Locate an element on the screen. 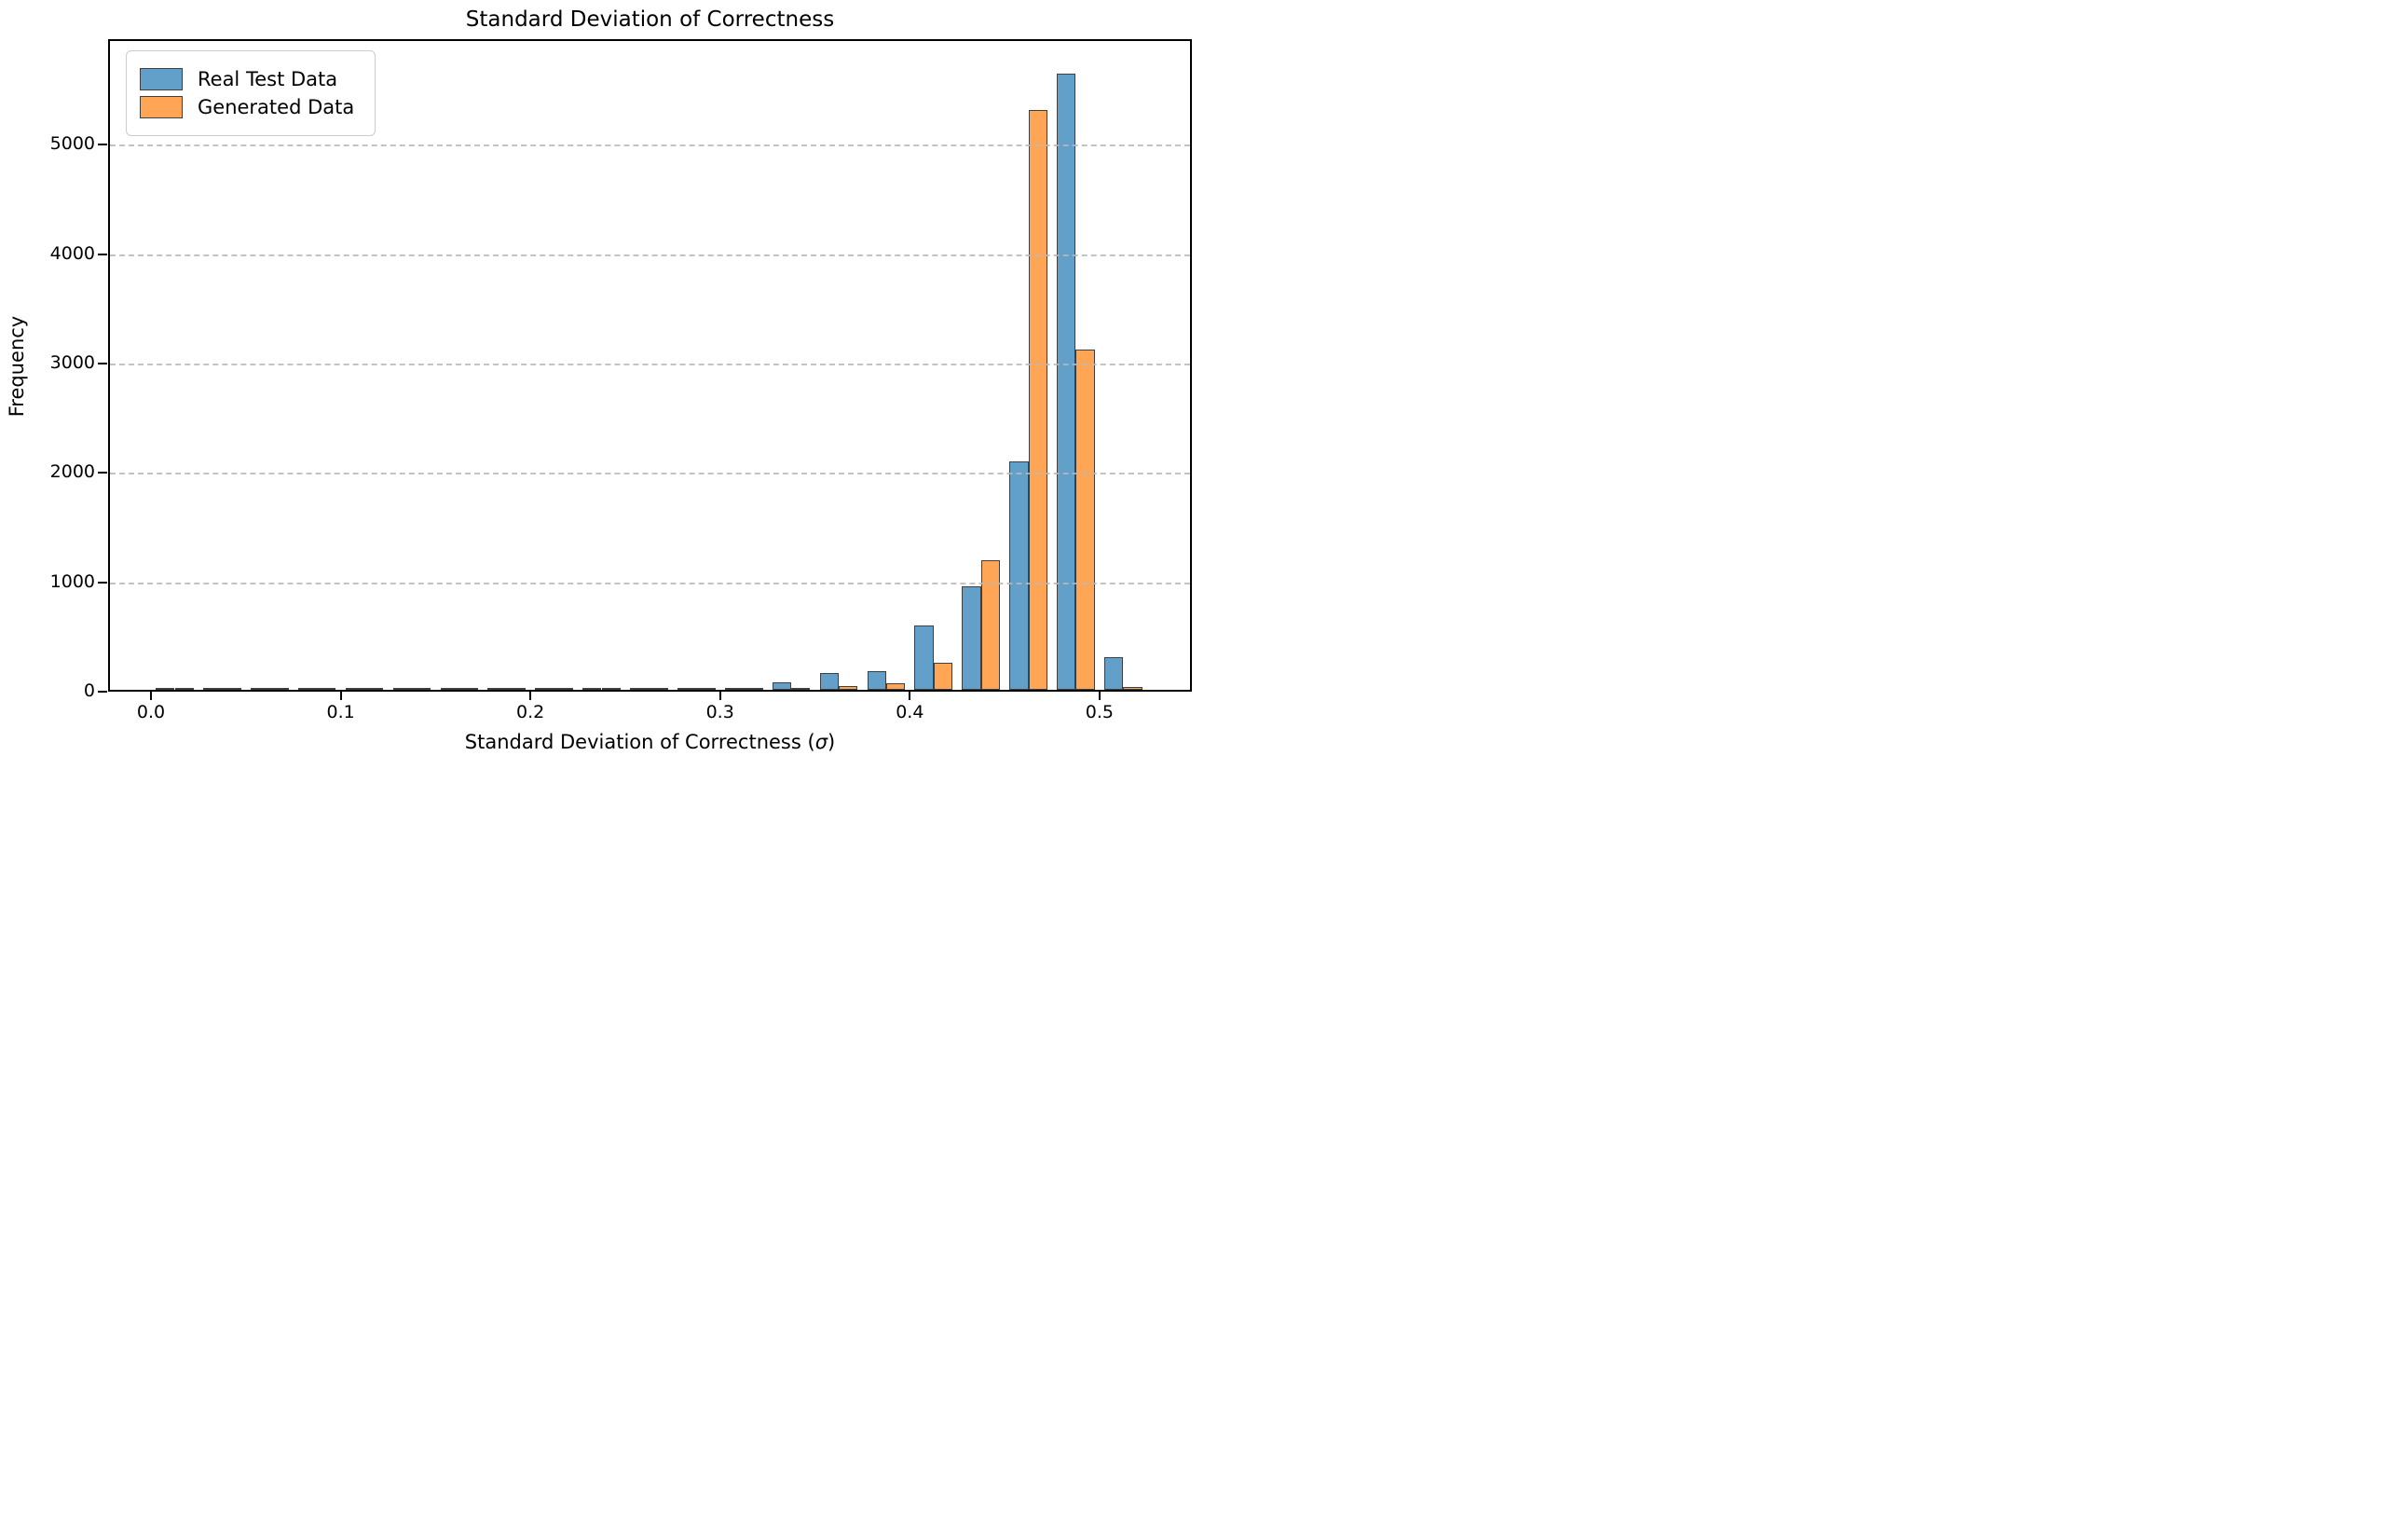 Image resolution: width=2408 pixels, height=1539 pixels. y-tick-label-5000: 5000 is located at coordinates (72, 144).